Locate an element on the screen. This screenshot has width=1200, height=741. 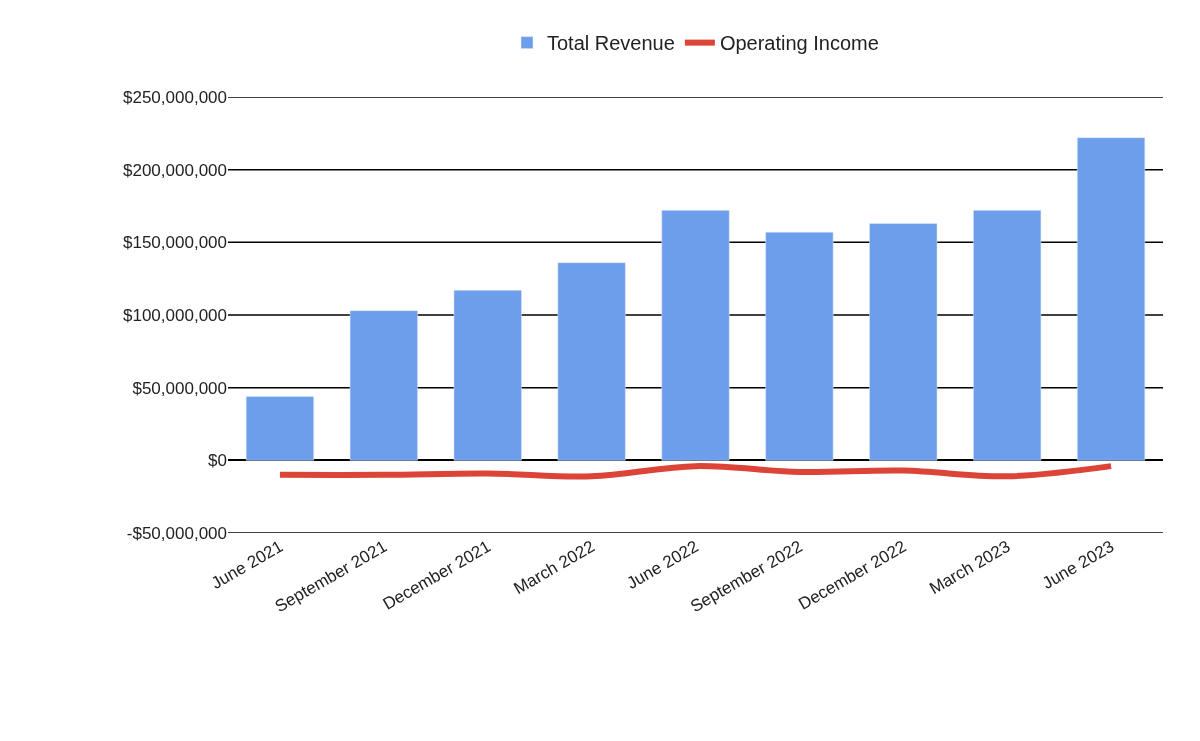
y-tick-label: $50,000,000 is located at coordinates (179, 388).